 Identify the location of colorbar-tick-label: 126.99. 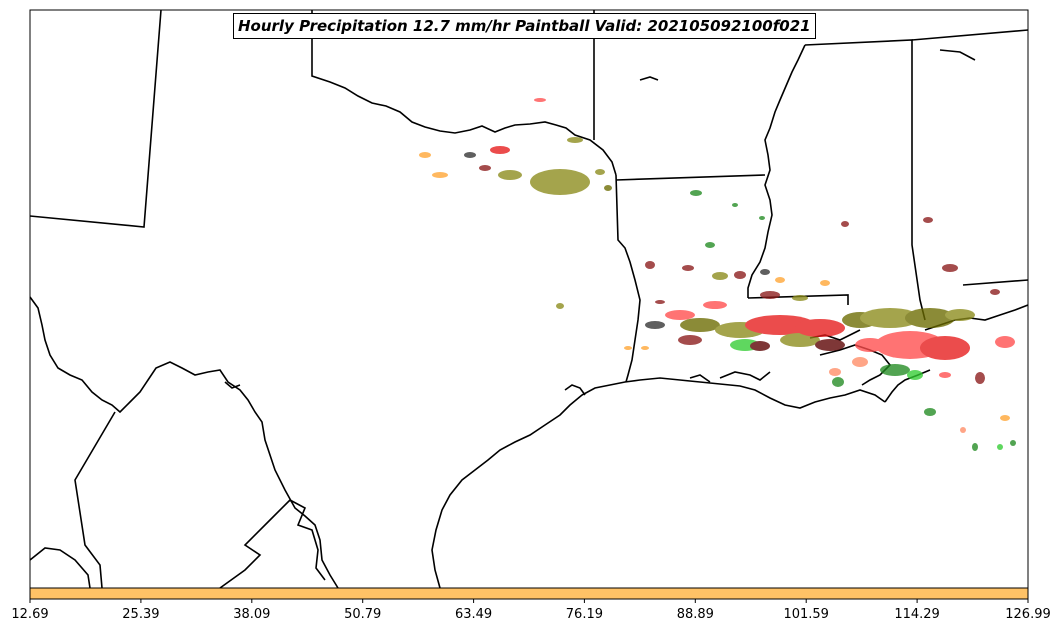
(1028, 614).